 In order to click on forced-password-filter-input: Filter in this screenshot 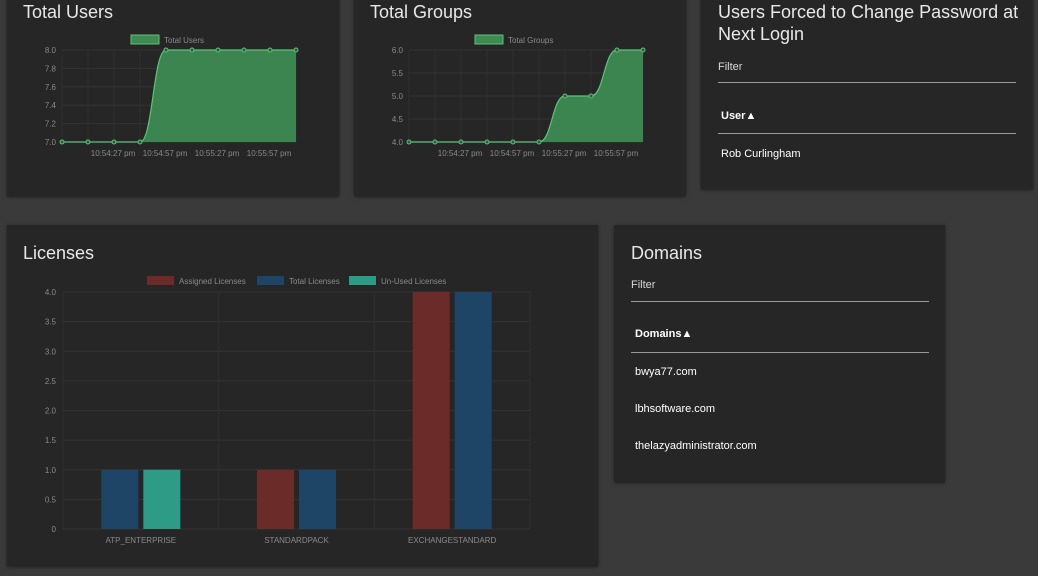, I will do `click(730, 67)`.